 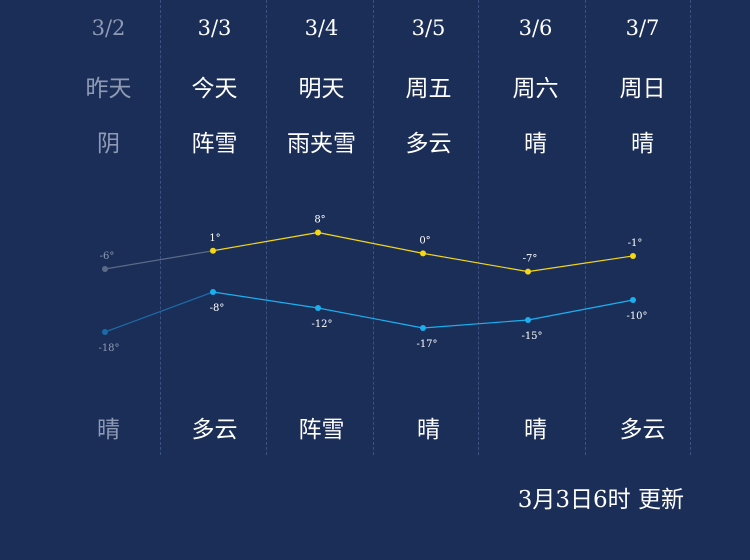 What do you see at coordinates (642, 28) in the screenshot?
I see `day-date: 3/7` at bounding box center [642, 28].